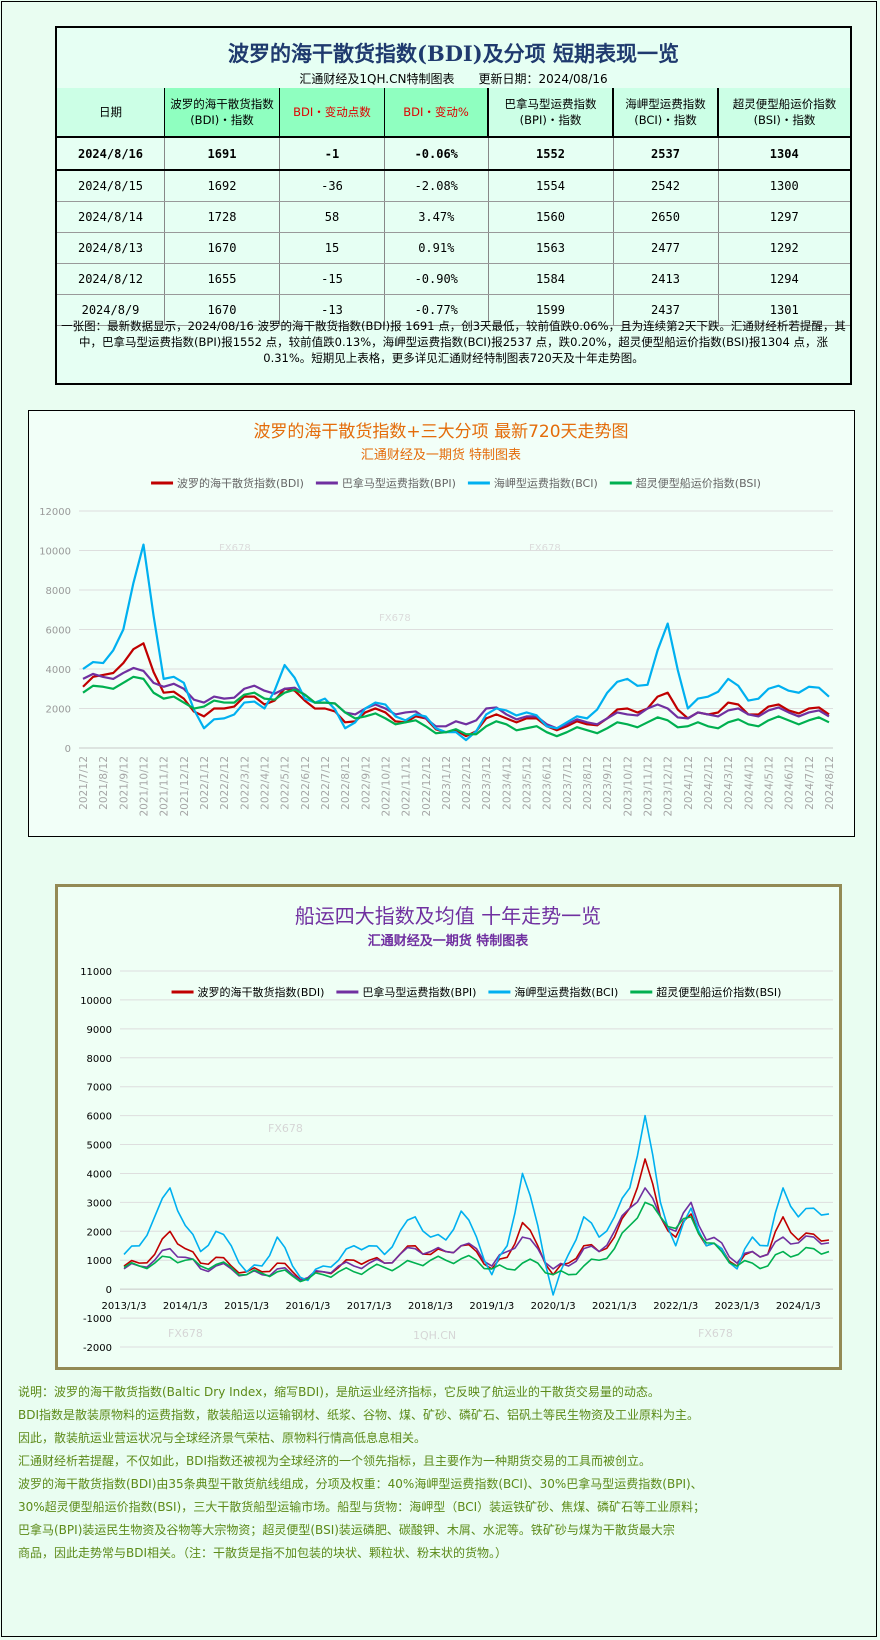 The width and height of the screenshot is (880, 1640). I want to click on x-tick-label: 2023/10/12, so click(628, 786).